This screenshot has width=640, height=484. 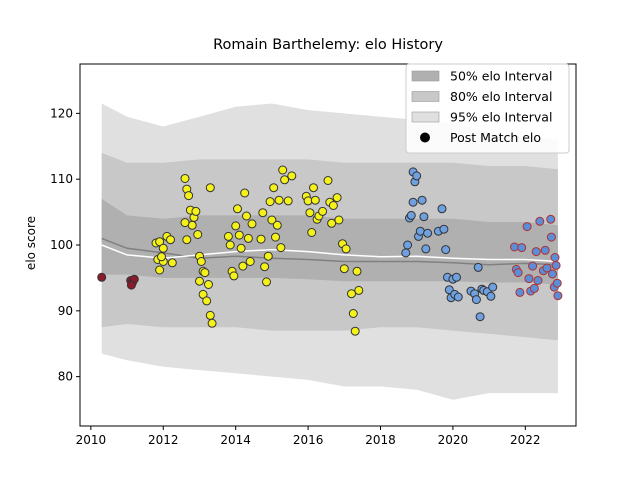 What do you see at coordinates (525, 440) in the screenshot?
I see `x-tick-label: 2022` at bounding box center [525, 440].